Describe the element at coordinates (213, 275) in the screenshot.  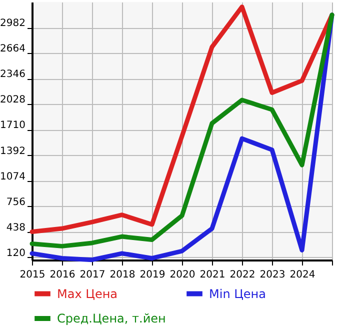
I see `x-tick-label: 2021` at that location.